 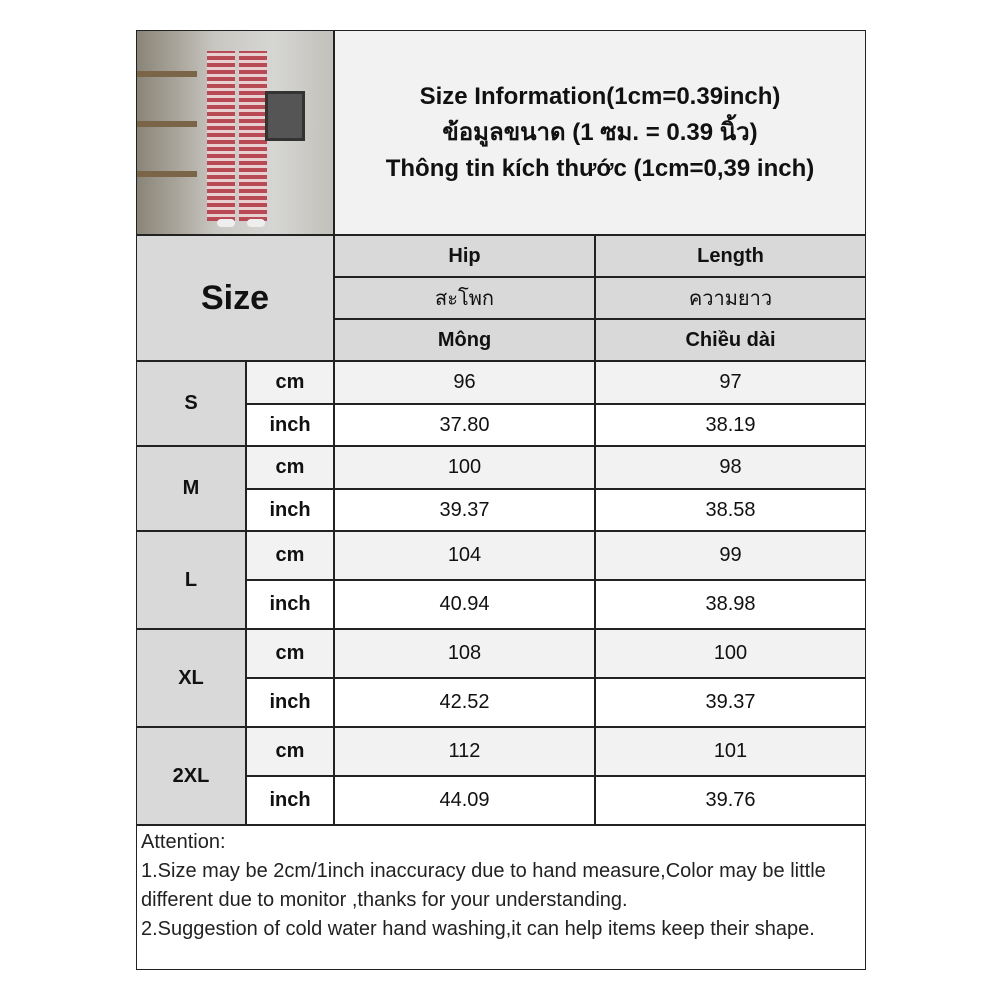 What do you see at coordinates (730, 604) in the screenshot?
I see `length-inch-value: 38.98` at bounding box center [730, 604].